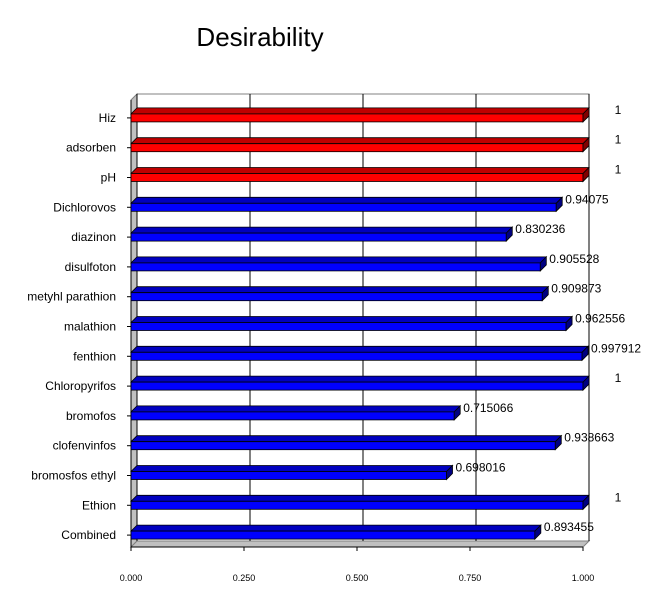 This screenshot has width=651, height=593. What do you see at coordinates (80, 386) in the screenshot?
I see `category-label: Chloropyrifos` at bounding box center [80, 386].